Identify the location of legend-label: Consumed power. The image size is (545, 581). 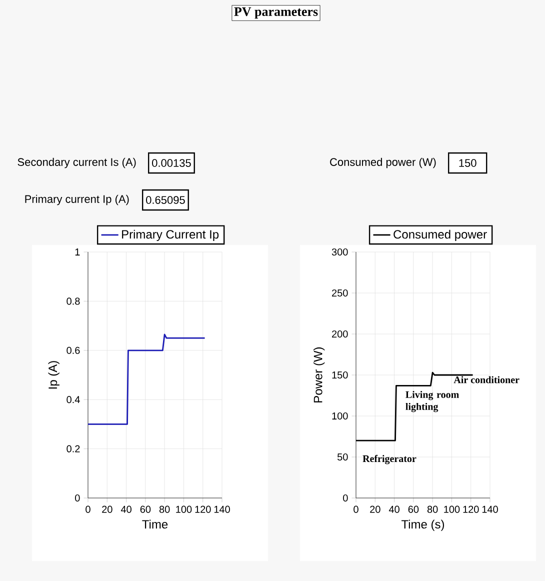
(440, 236).